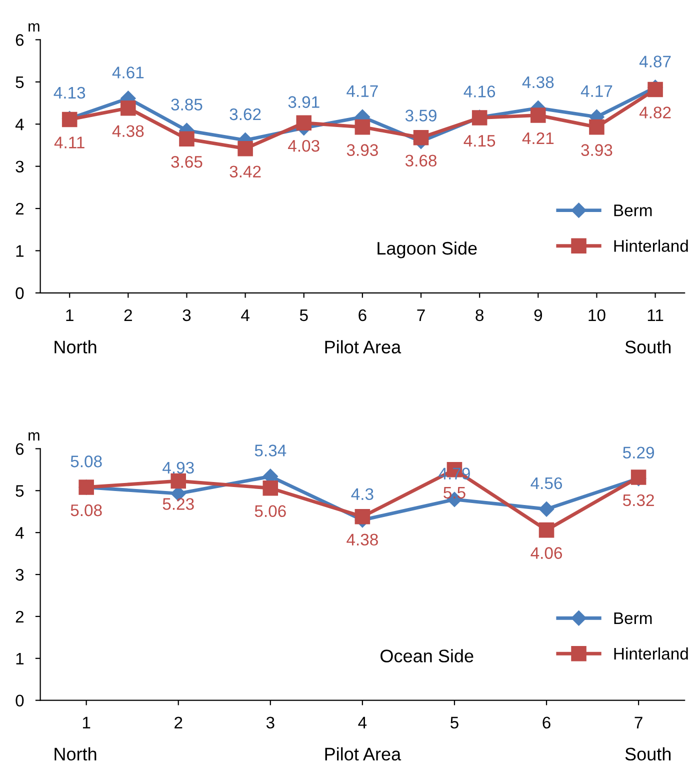  I want to click on data-label: 5.06, so click(270, 511).